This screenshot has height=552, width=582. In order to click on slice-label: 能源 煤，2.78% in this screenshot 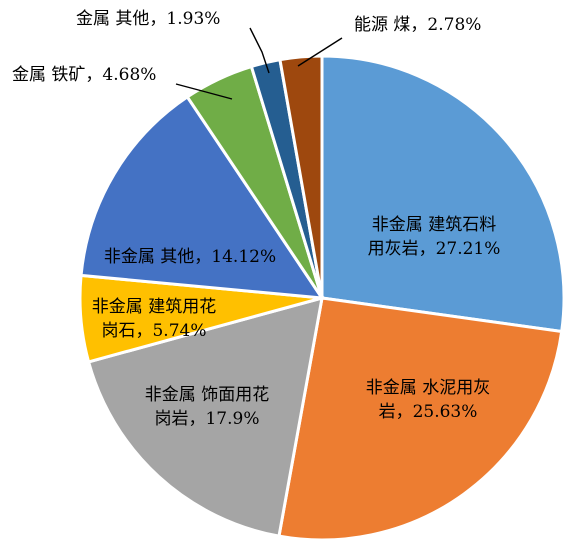, I will do `click(417, 25)`.